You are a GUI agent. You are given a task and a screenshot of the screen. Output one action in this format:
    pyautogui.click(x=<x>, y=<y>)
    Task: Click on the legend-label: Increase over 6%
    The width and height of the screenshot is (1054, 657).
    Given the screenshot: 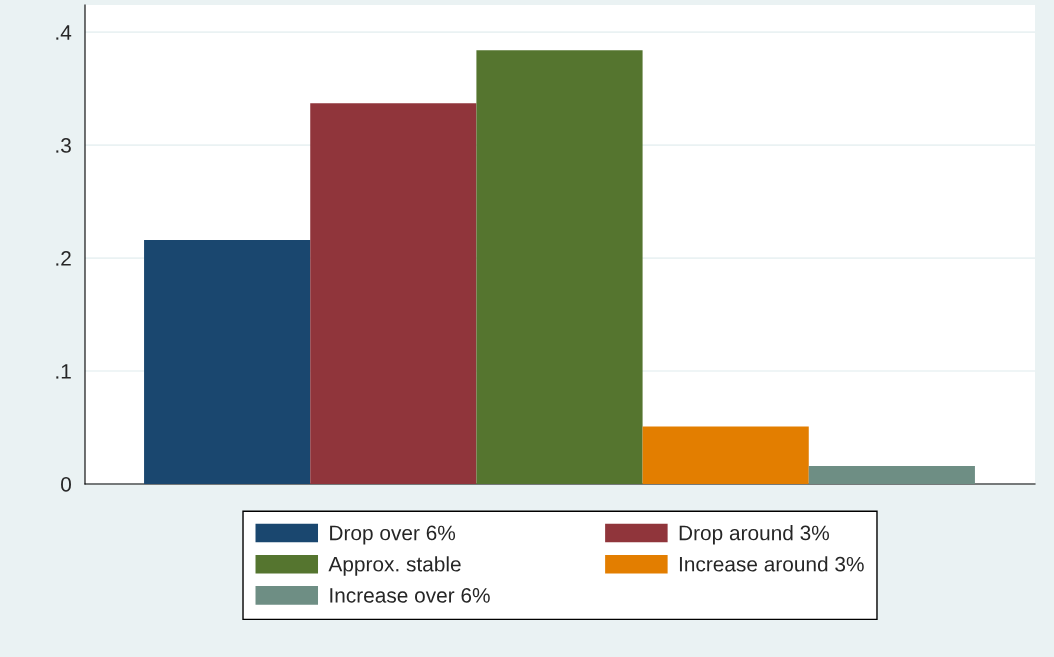 What is the action you would take?
    pyautogui.click(x=410, y=595)
    